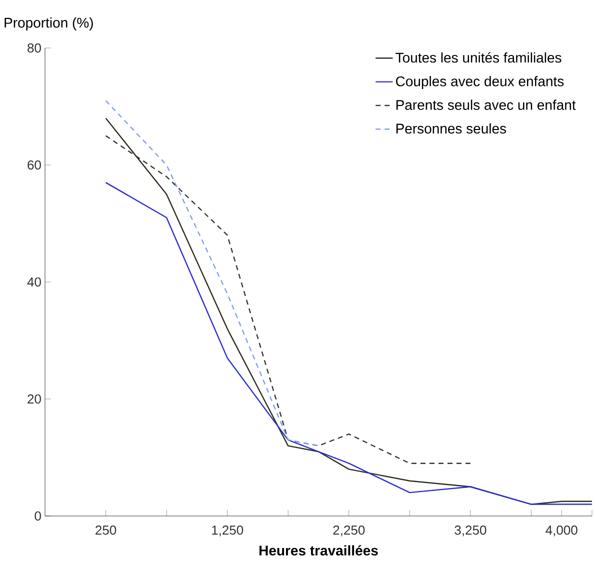  I want to click on y-tick-label: 60, so click(34, 165).